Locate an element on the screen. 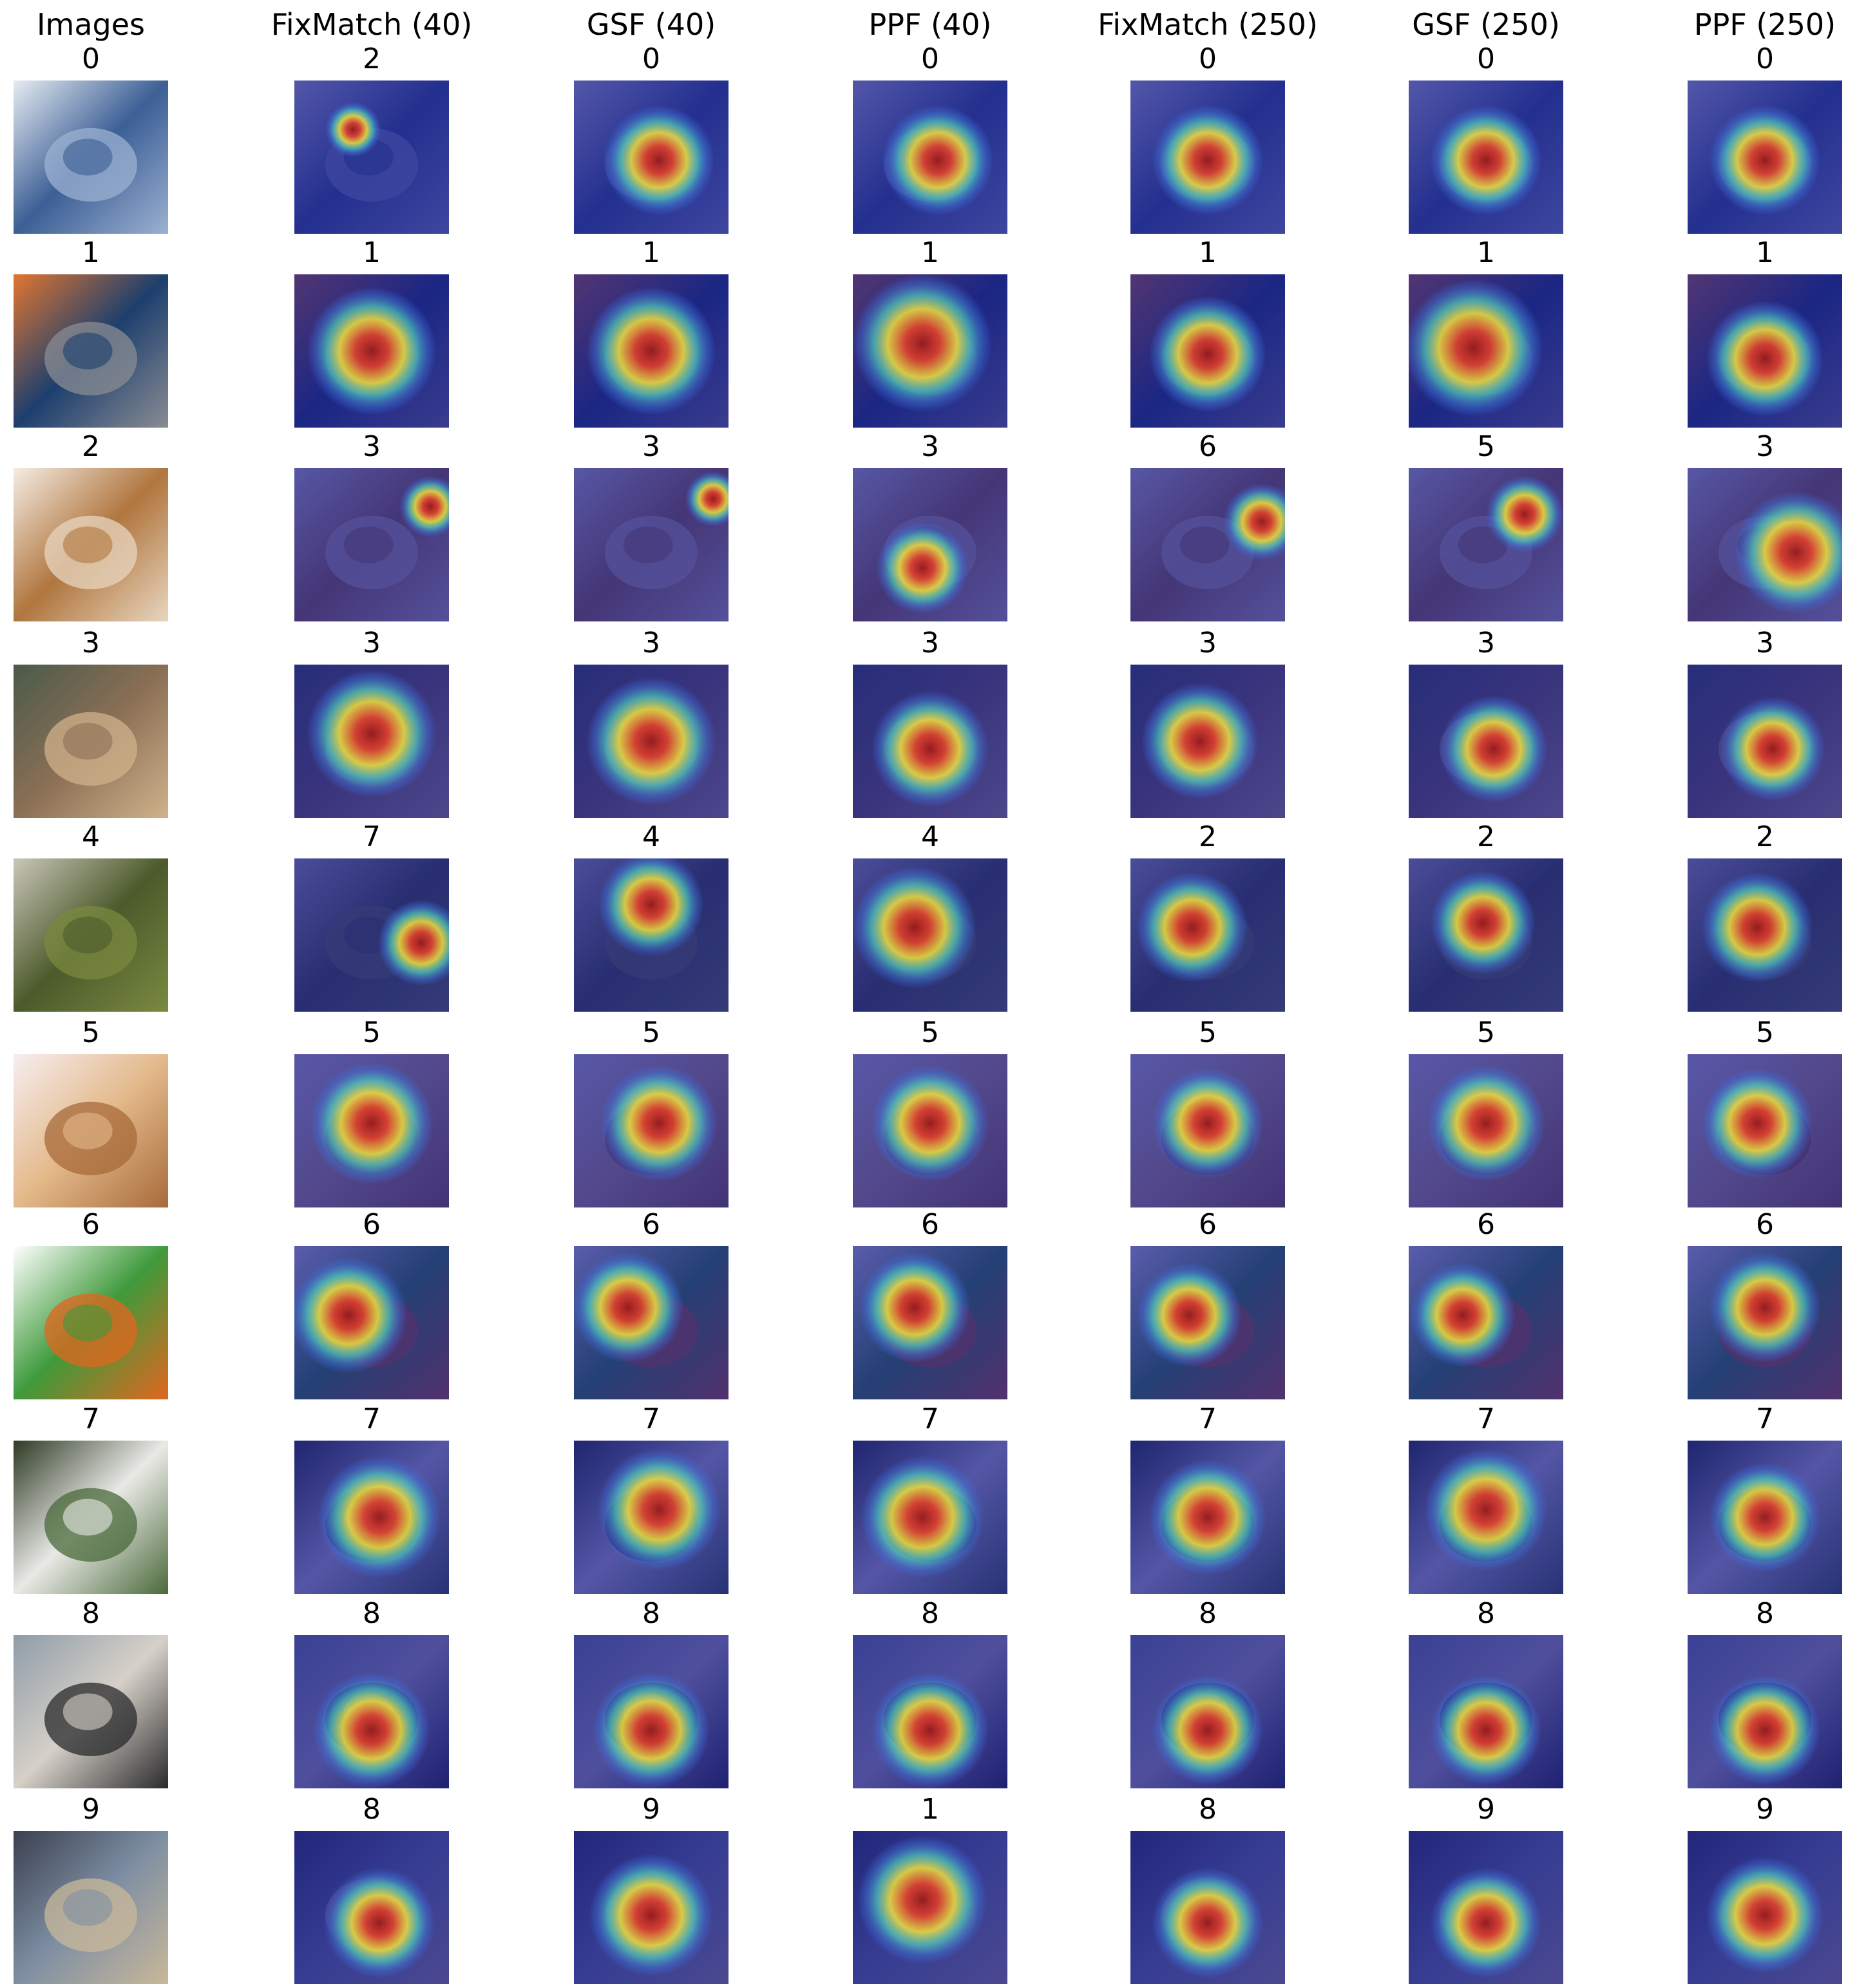 The height and width of the screenshot is (1988, 1857). true-class-label: 7 is located at coordinates (91, 1419).